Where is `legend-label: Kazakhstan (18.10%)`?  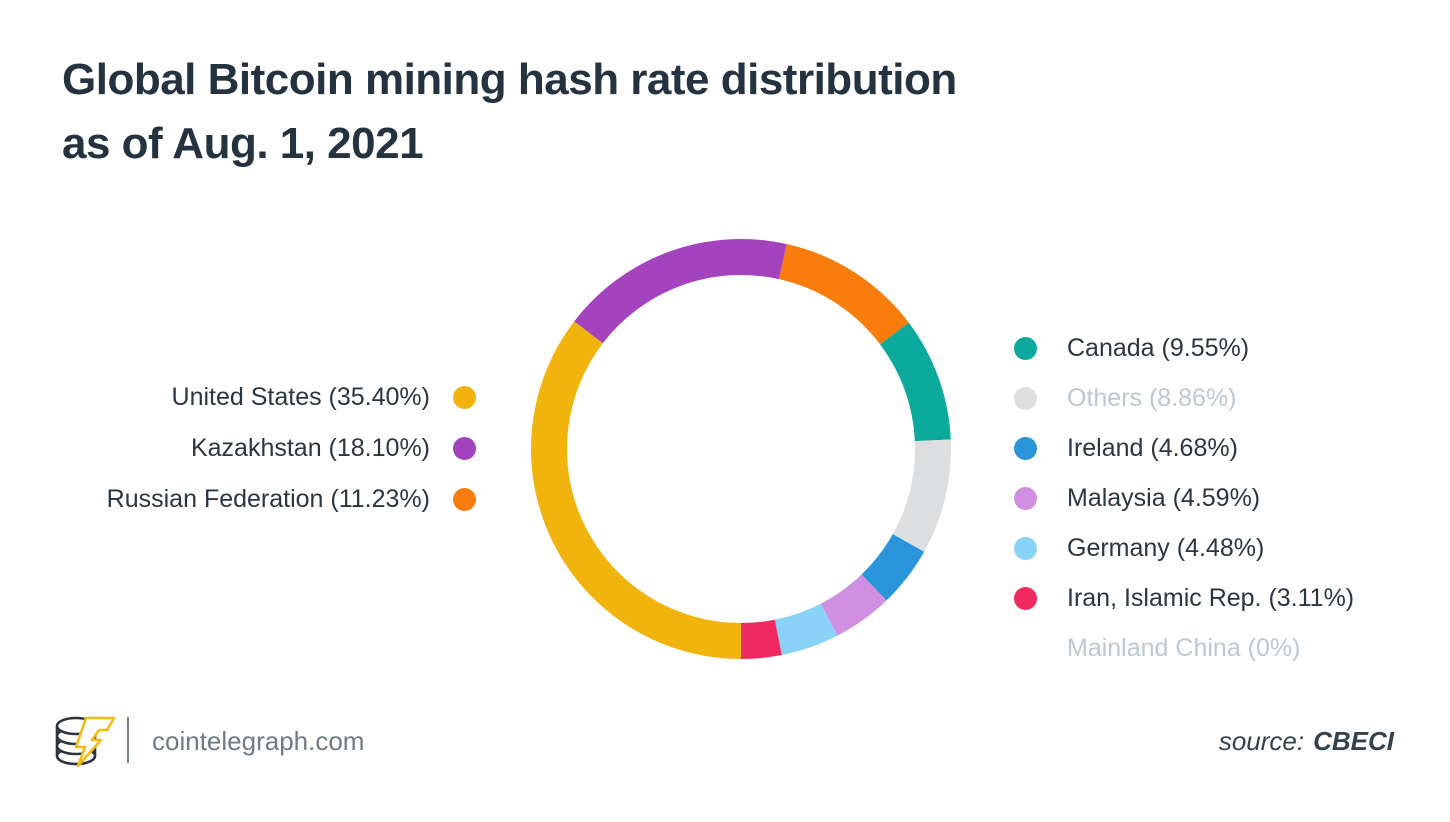
legend-label: Kazakhstan (18.10%) is located at coordinates (310, 448).